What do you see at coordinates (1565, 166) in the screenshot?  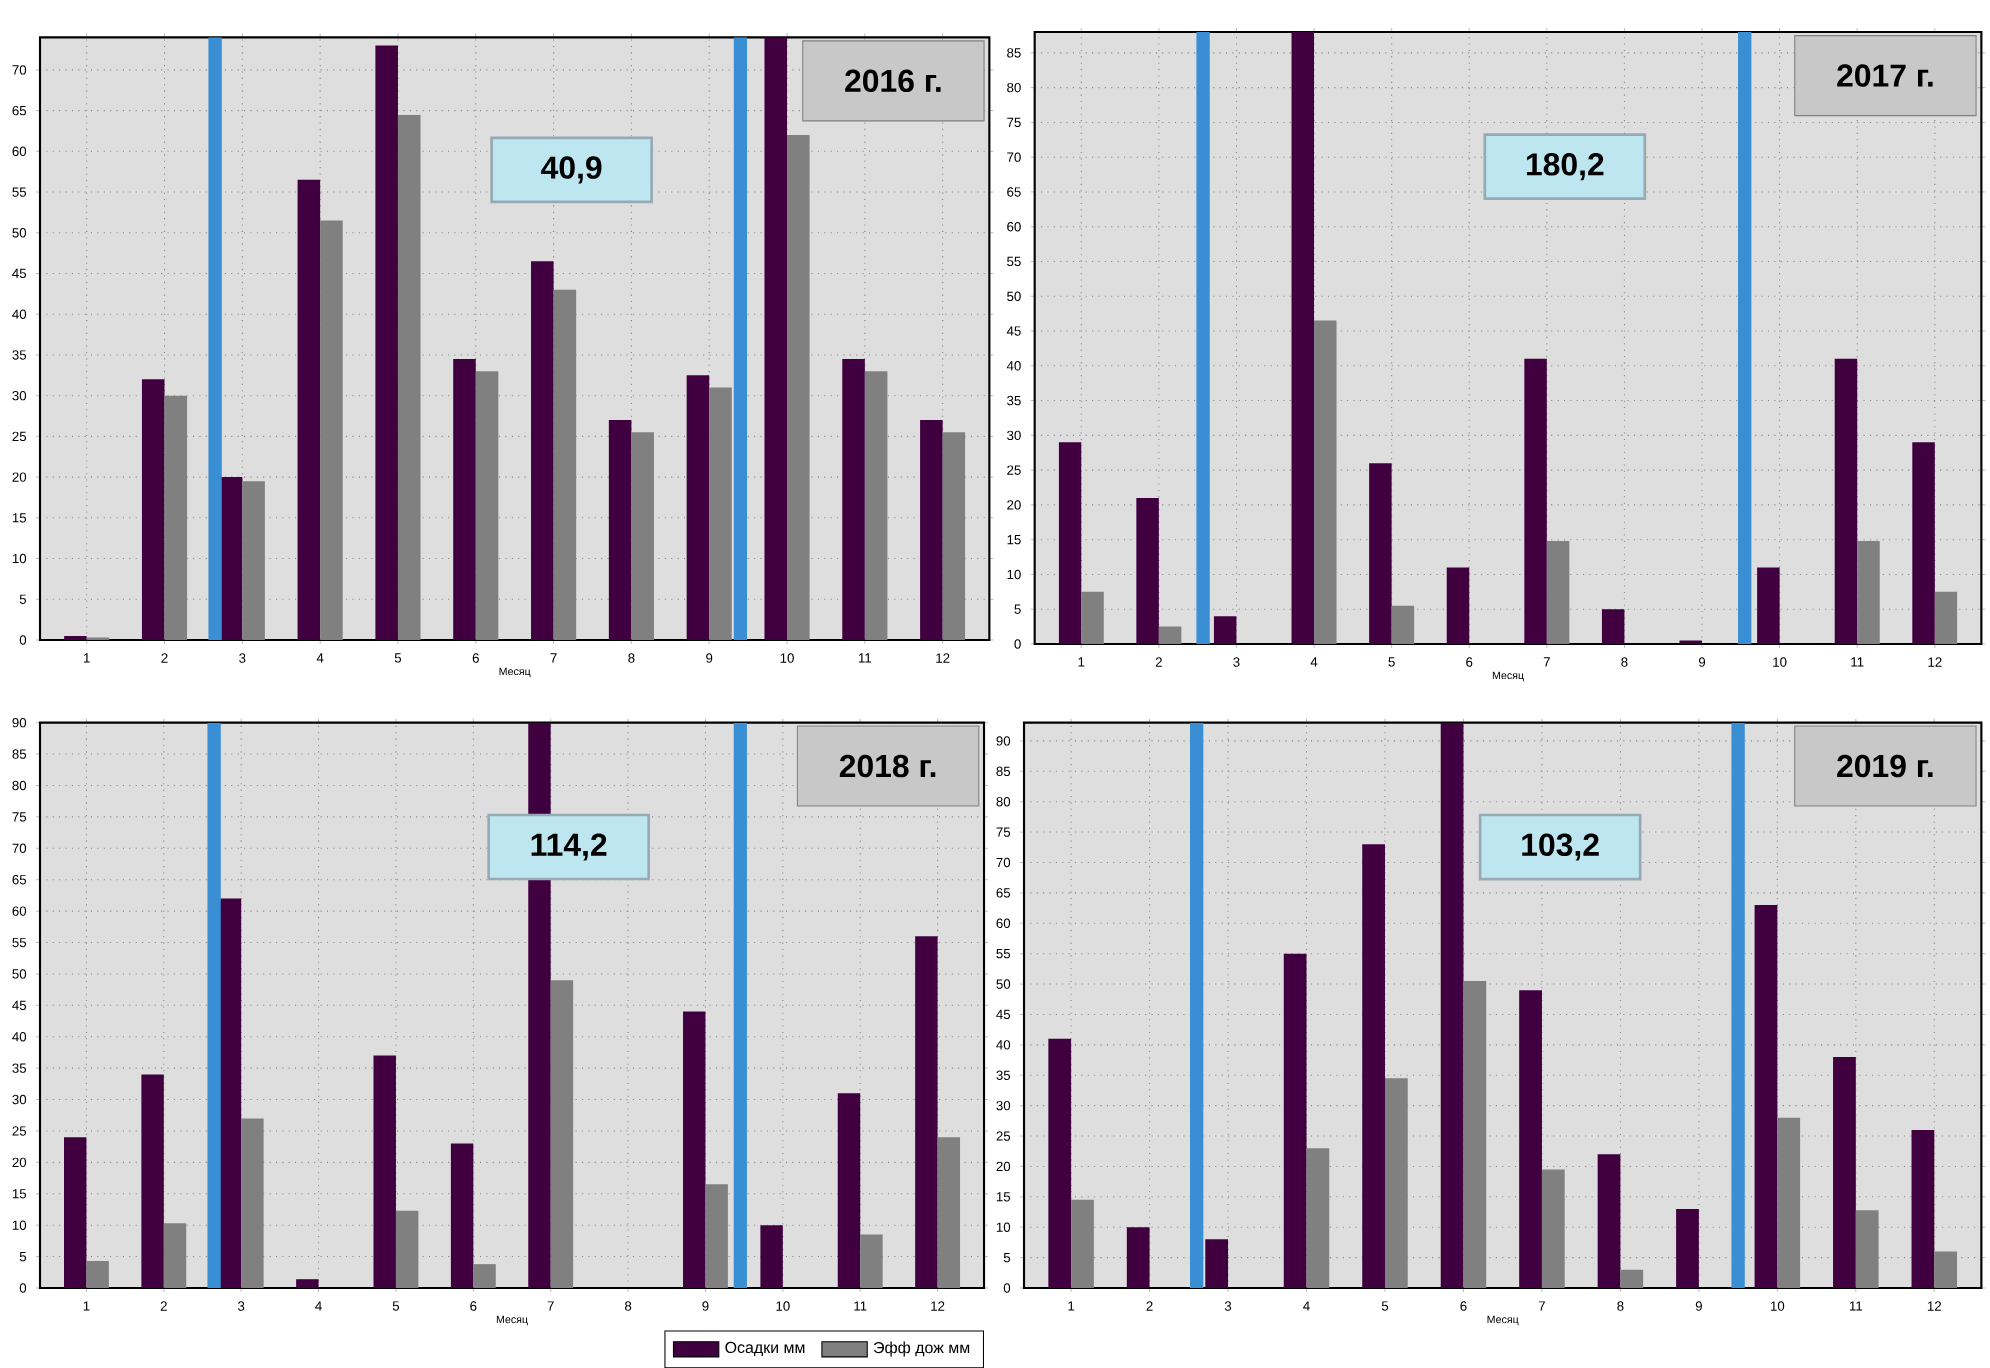 I see `annotation: 180,2` at bounding box center [1565, 166].